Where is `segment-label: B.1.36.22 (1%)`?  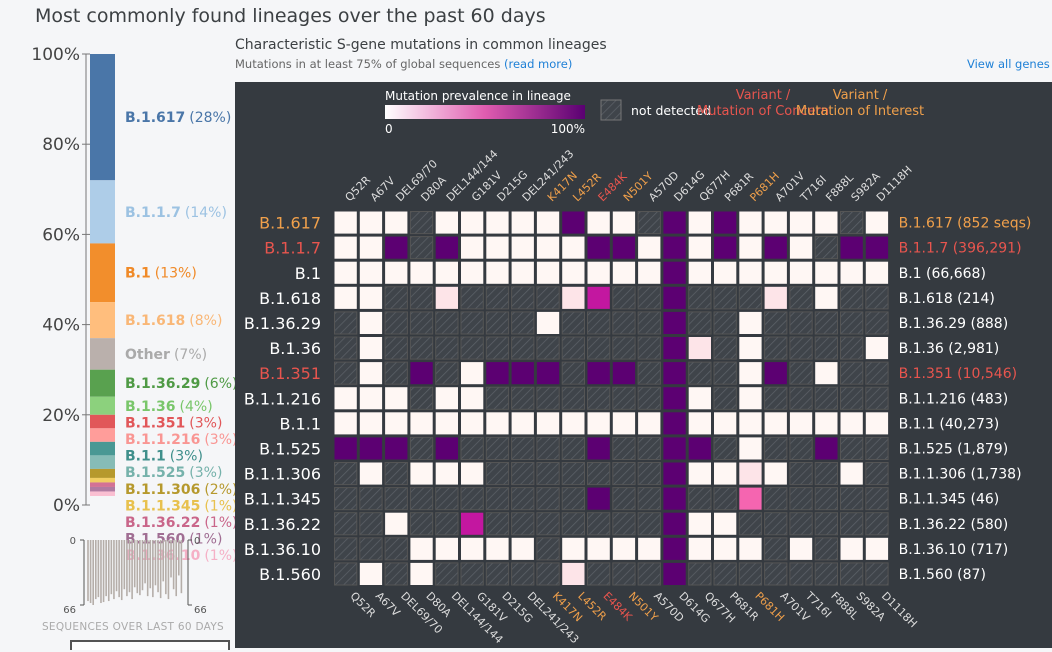
segment-label: B.1.36.22 (1%) is located at coordinates (180, 523).